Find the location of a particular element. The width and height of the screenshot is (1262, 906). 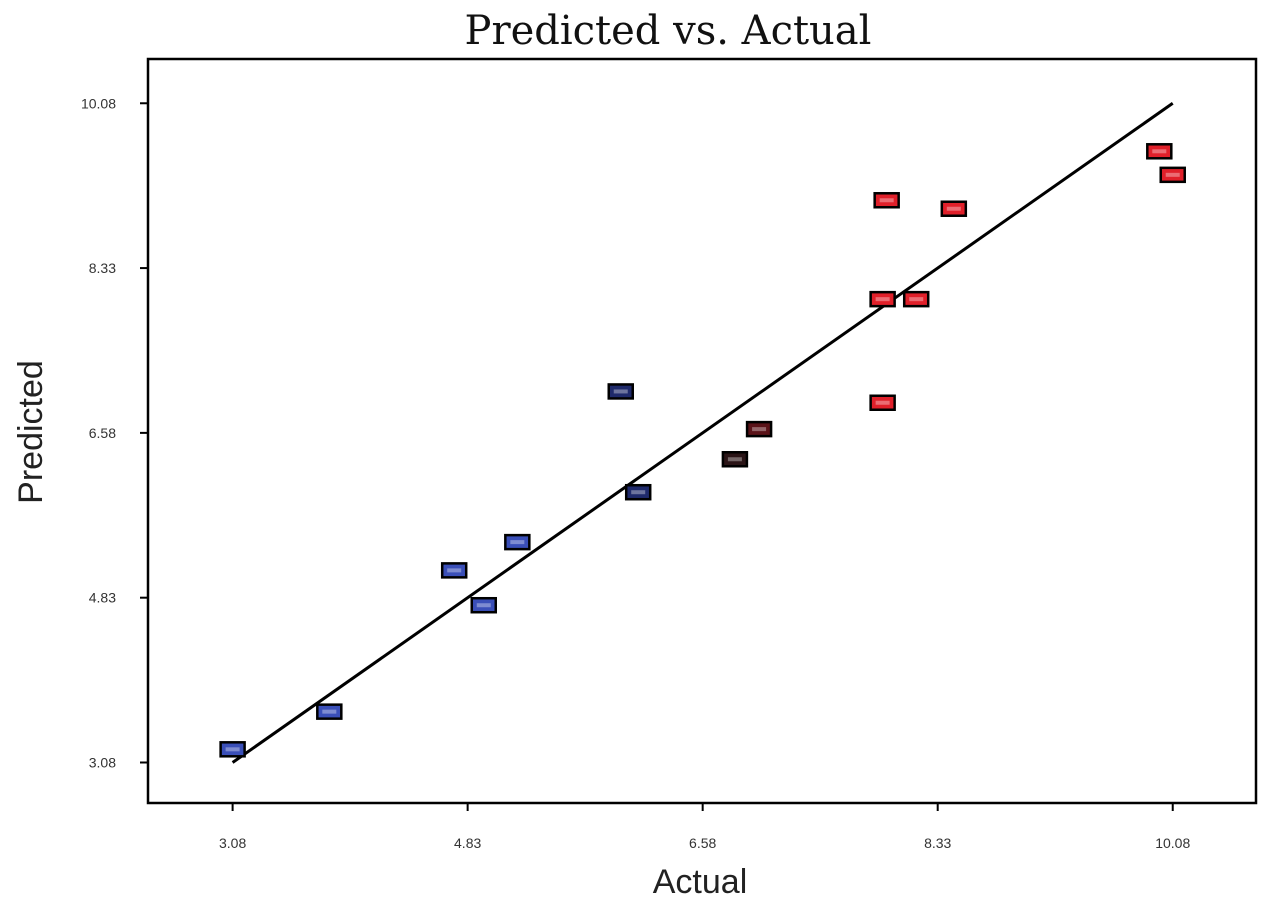

x-tick-label: 6.58 is located at coordinates (702, 843).